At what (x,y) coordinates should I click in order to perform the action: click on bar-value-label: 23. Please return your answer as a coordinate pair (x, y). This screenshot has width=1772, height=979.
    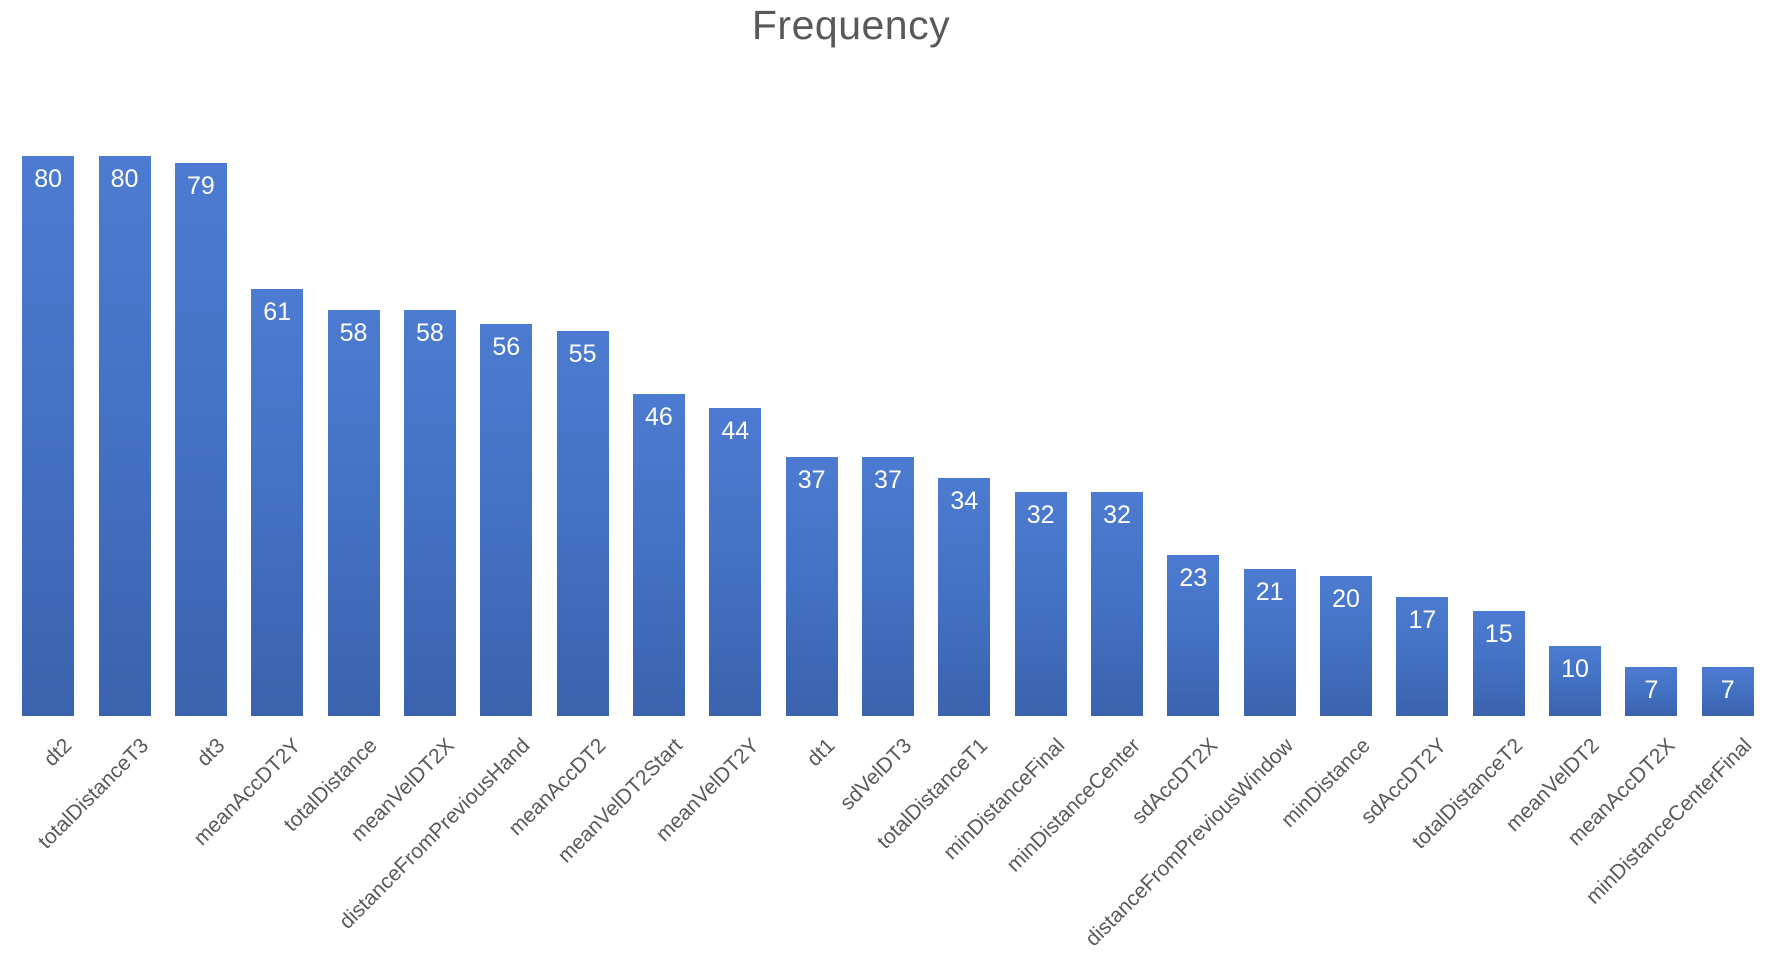
    Looking at the image, I should click on (1193, 578).